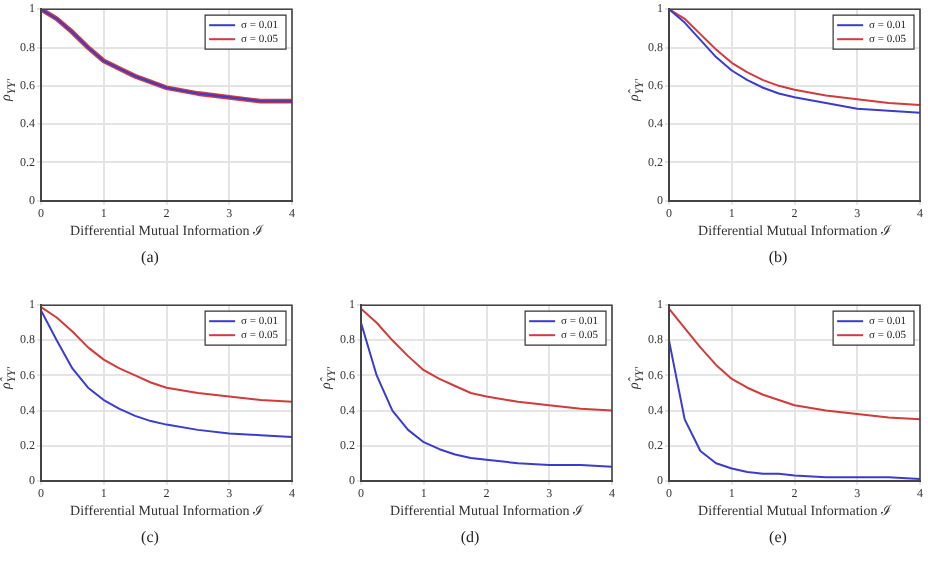  Describe the element at coordinates (778, 257) in the screenshot. I see `text: (b)` at that location.